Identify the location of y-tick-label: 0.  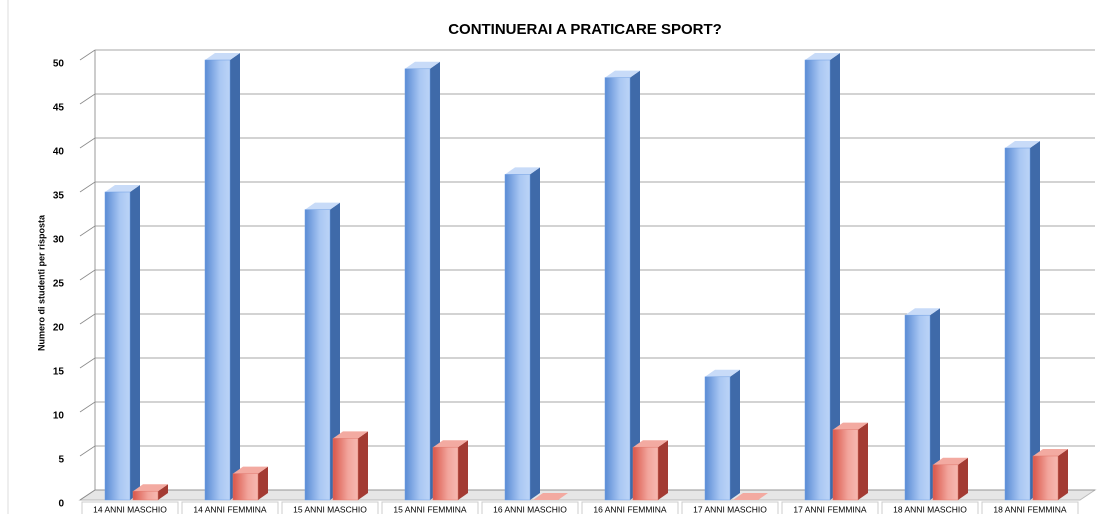
(61, 504).